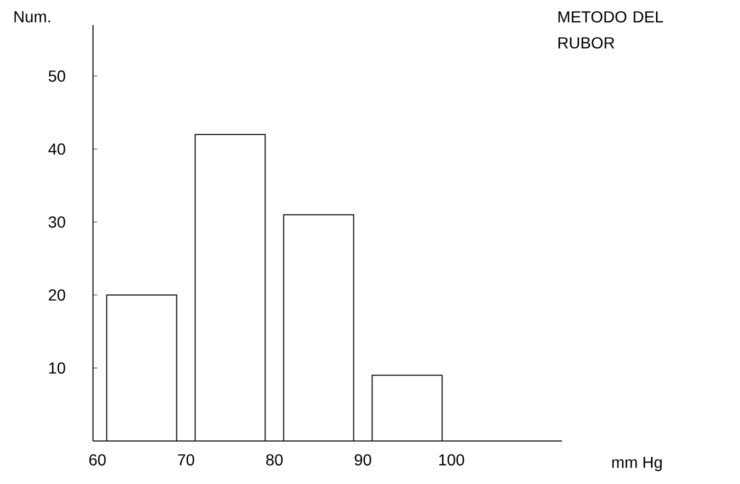  I want to click on x-tick-label: 80, so click(274, 460).